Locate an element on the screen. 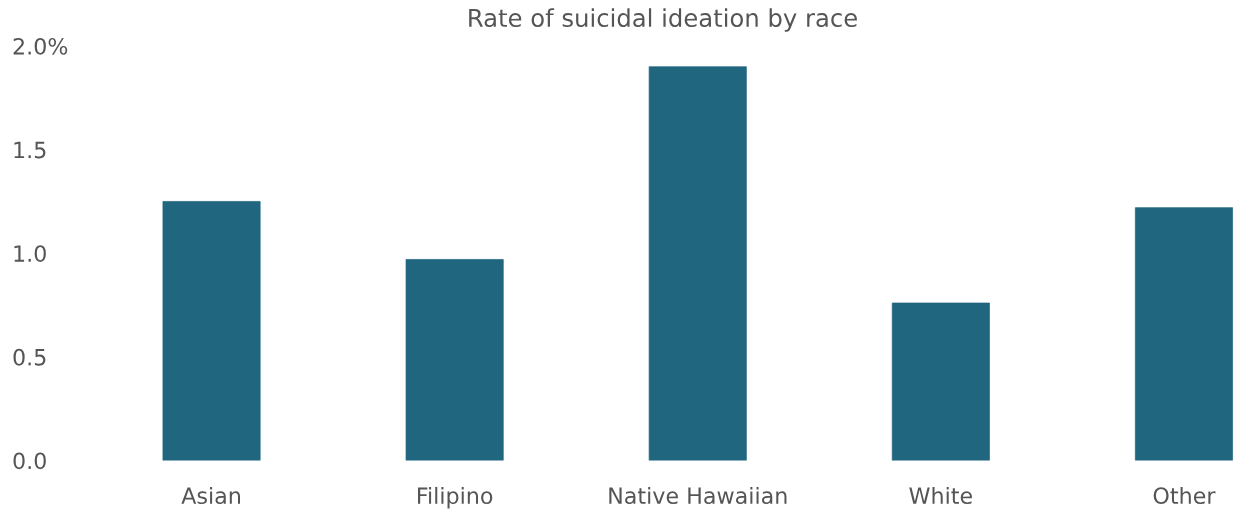 The height and width of the screenshot is (514, 1235). y-tick-label: 1.5 is located at coordinates (30, 150).